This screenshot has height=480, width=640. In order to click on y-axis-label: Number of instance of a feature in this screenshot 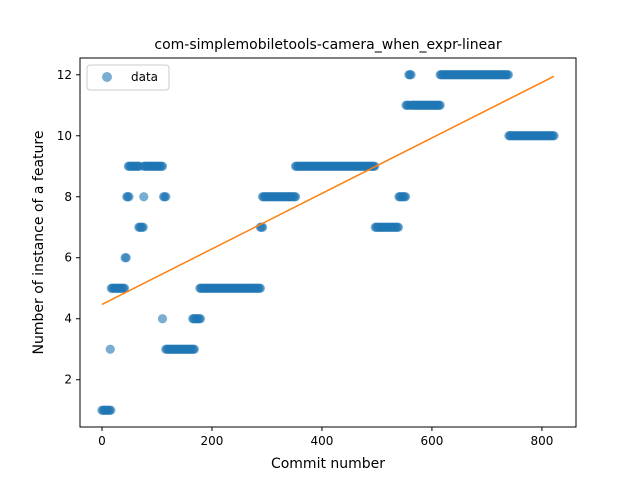, I will do `click(39, 243)`.